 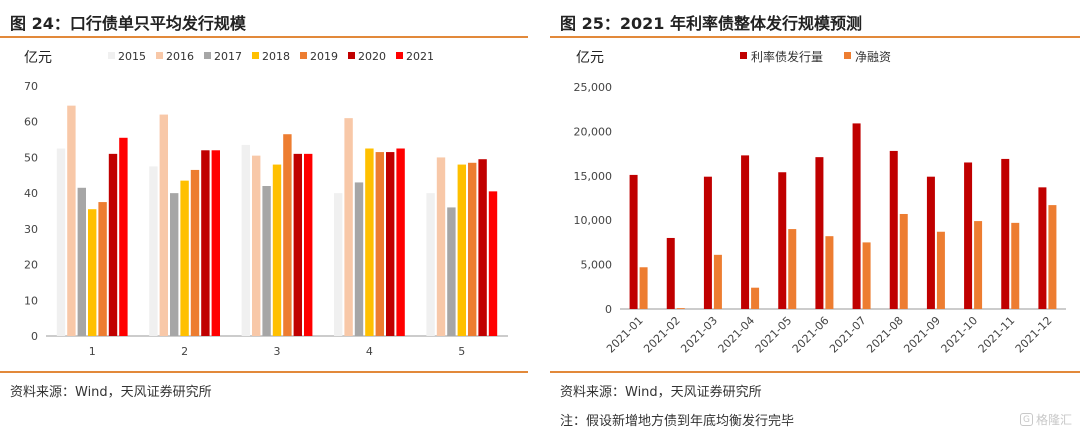 What do you see at coordinates (159, 55) in the screenshot?
I see `legend-swatch-2016` at bounding box center [159, 55].